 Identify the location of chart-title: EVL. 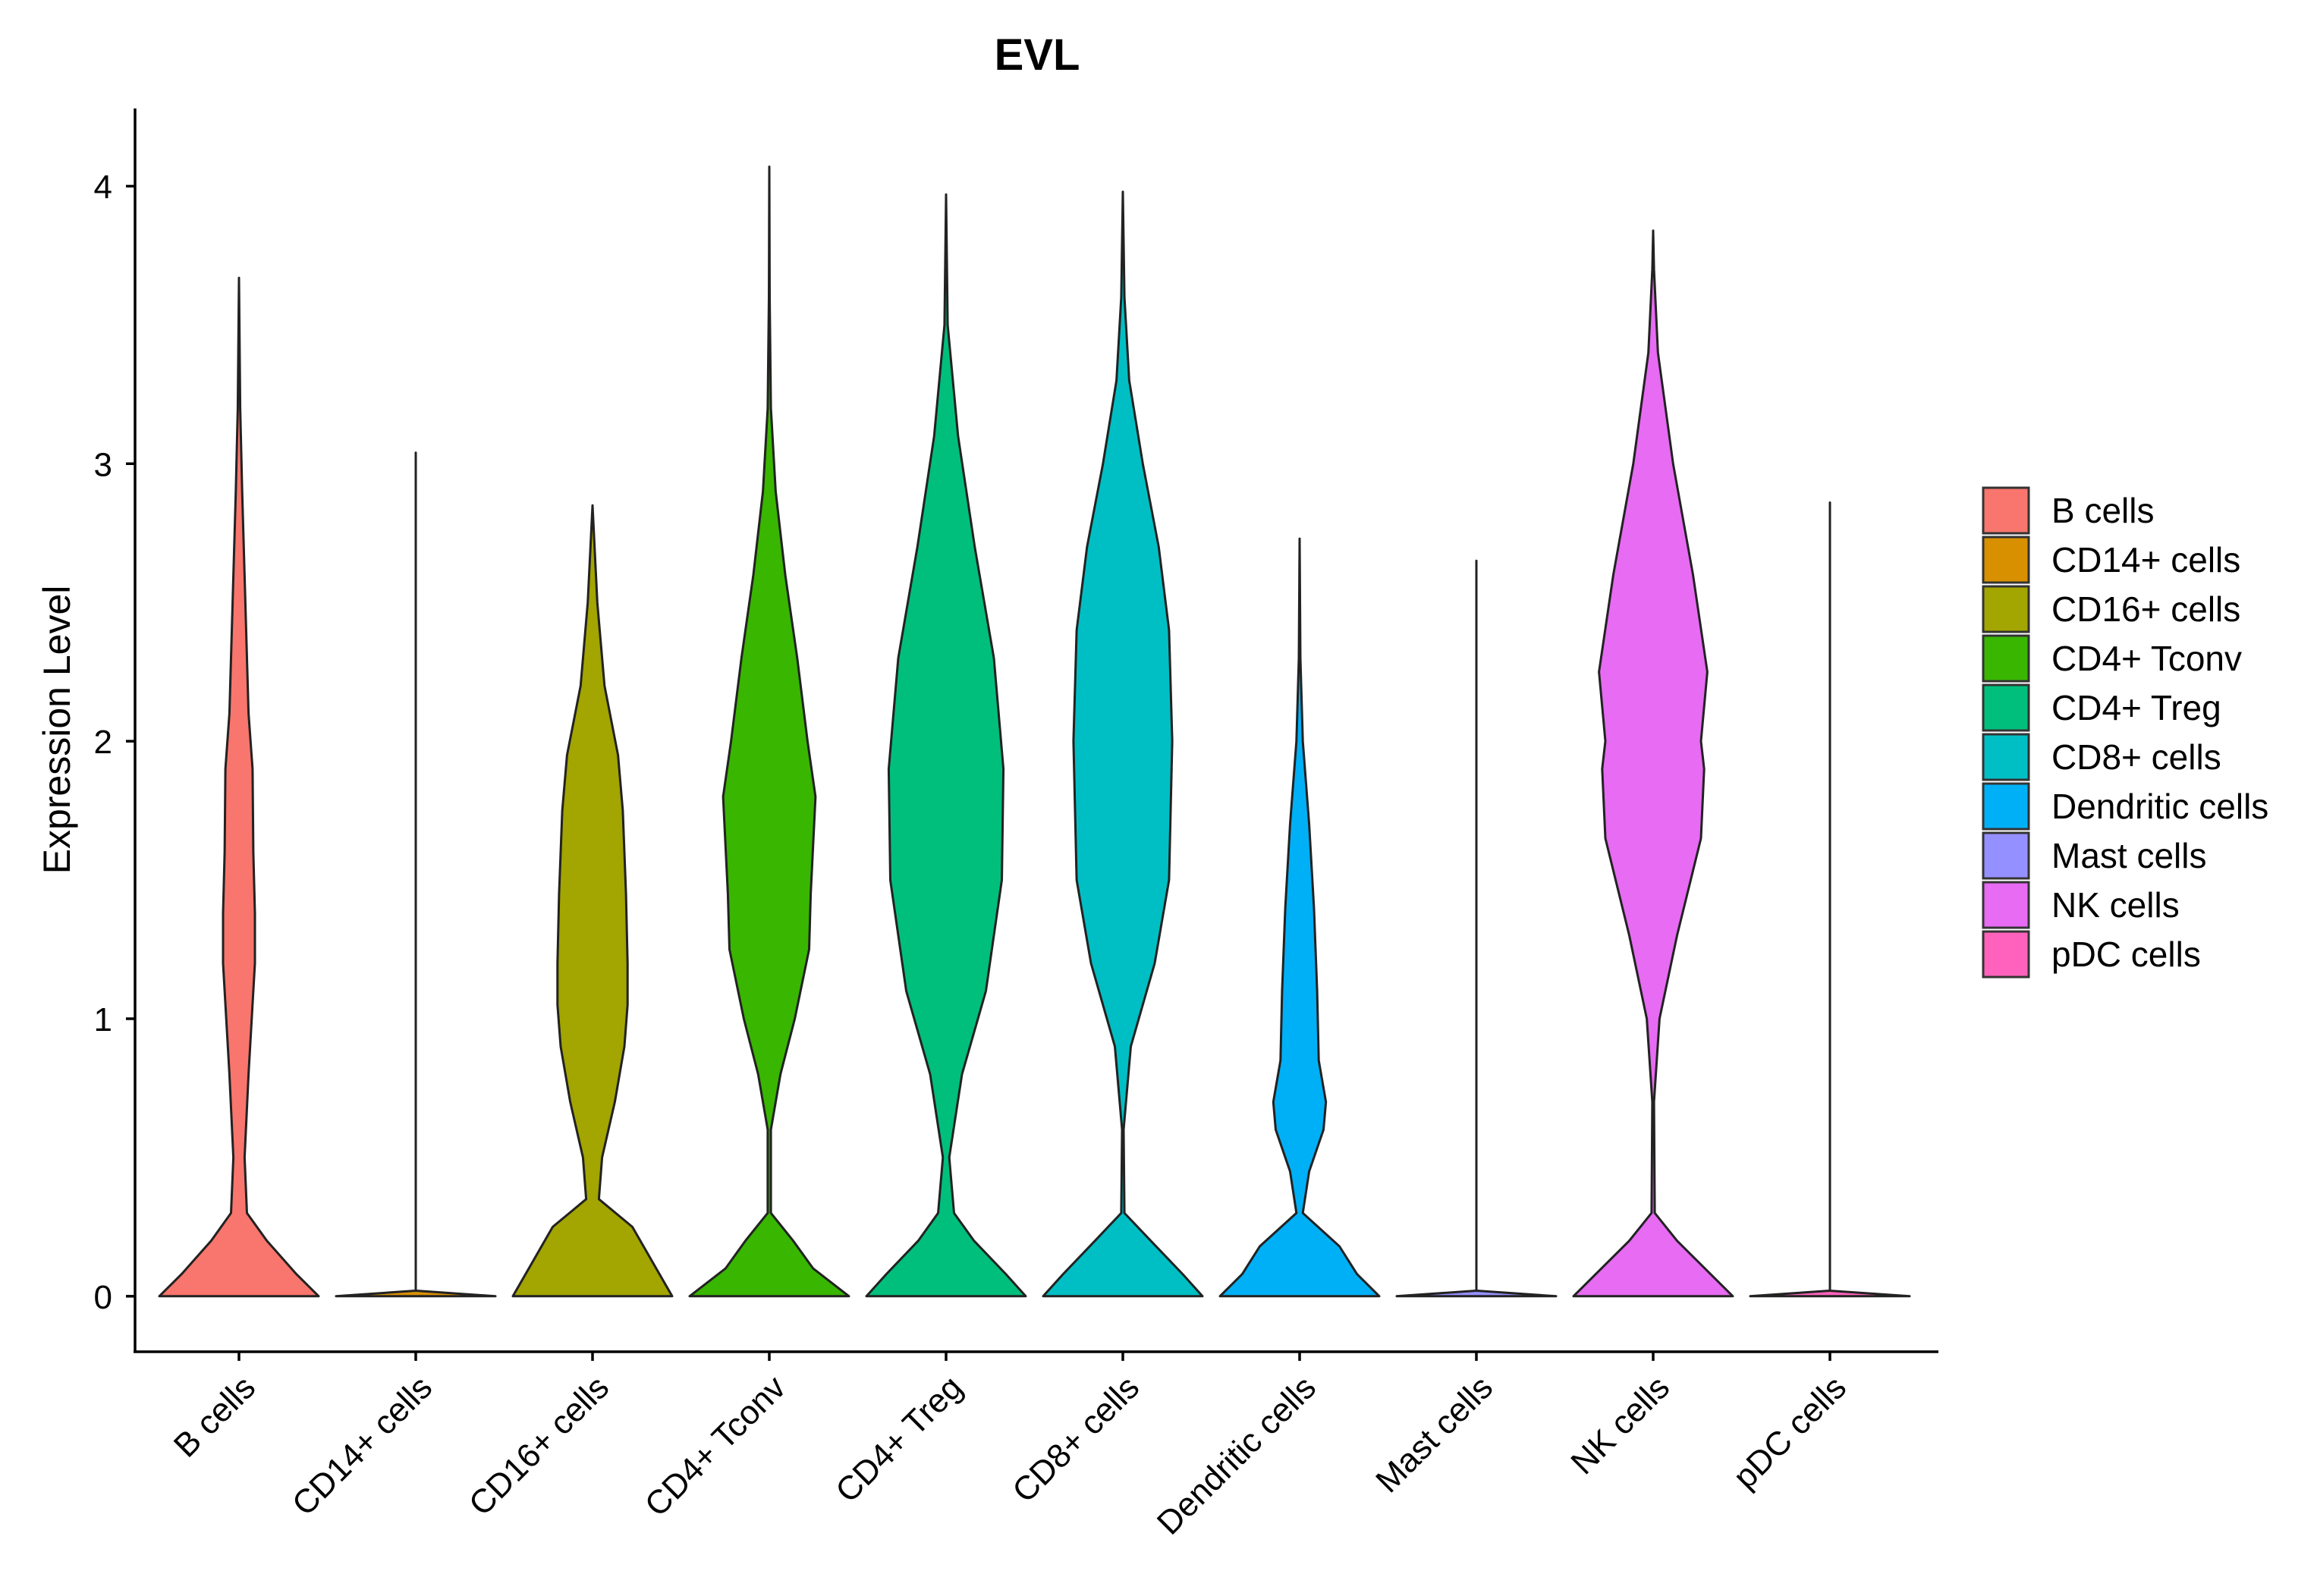
(1037, 55).